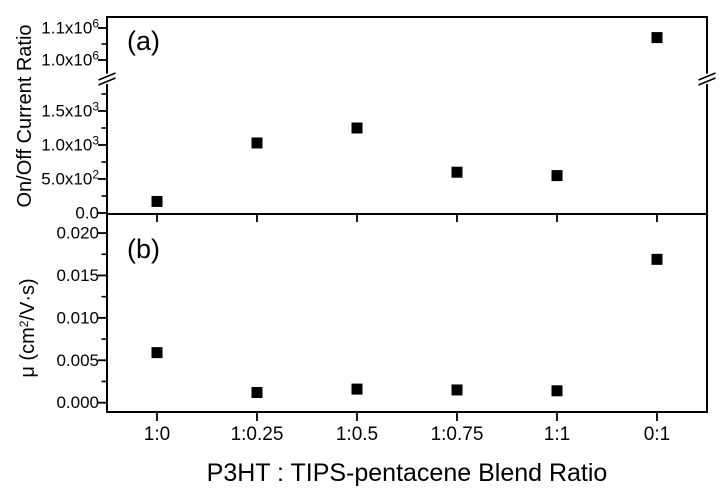  Describe the element at coordinates (70, 27) in the screenshot. I see `y-tick-label: 1.1x10⁶` at that location.